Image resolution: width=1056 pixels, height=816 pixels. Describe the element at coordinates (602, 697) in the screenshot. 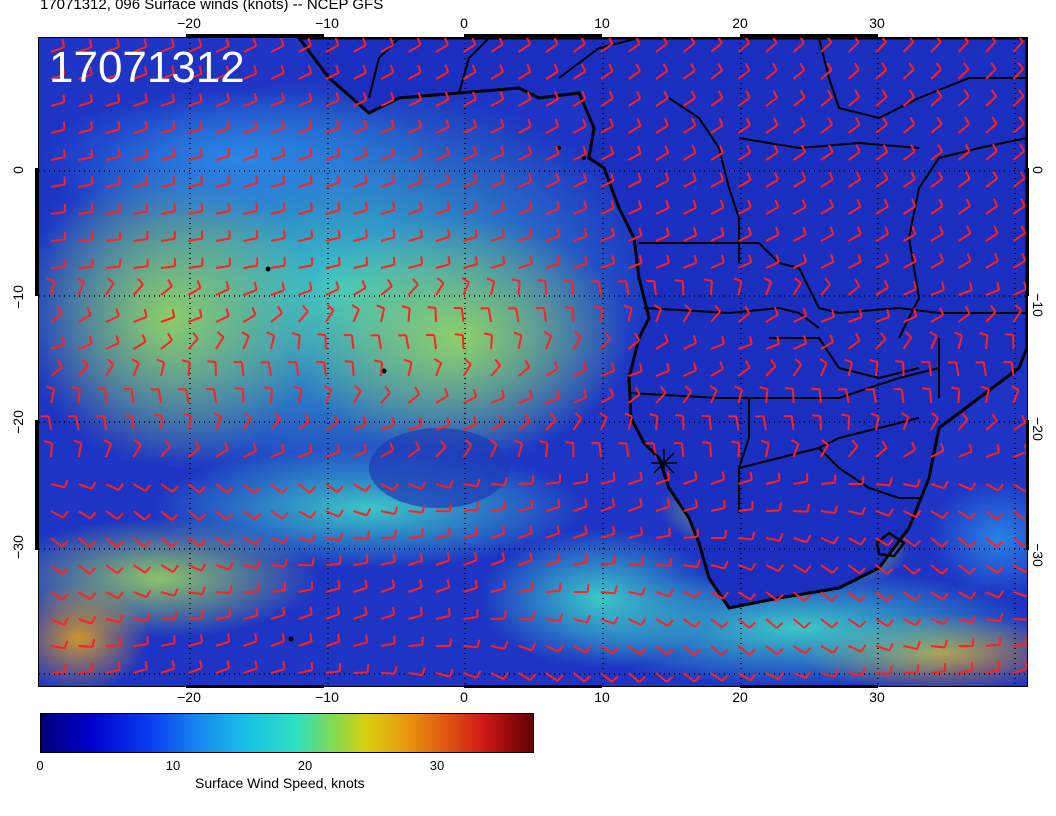

I see `lon-tick-label: 10` at that location.